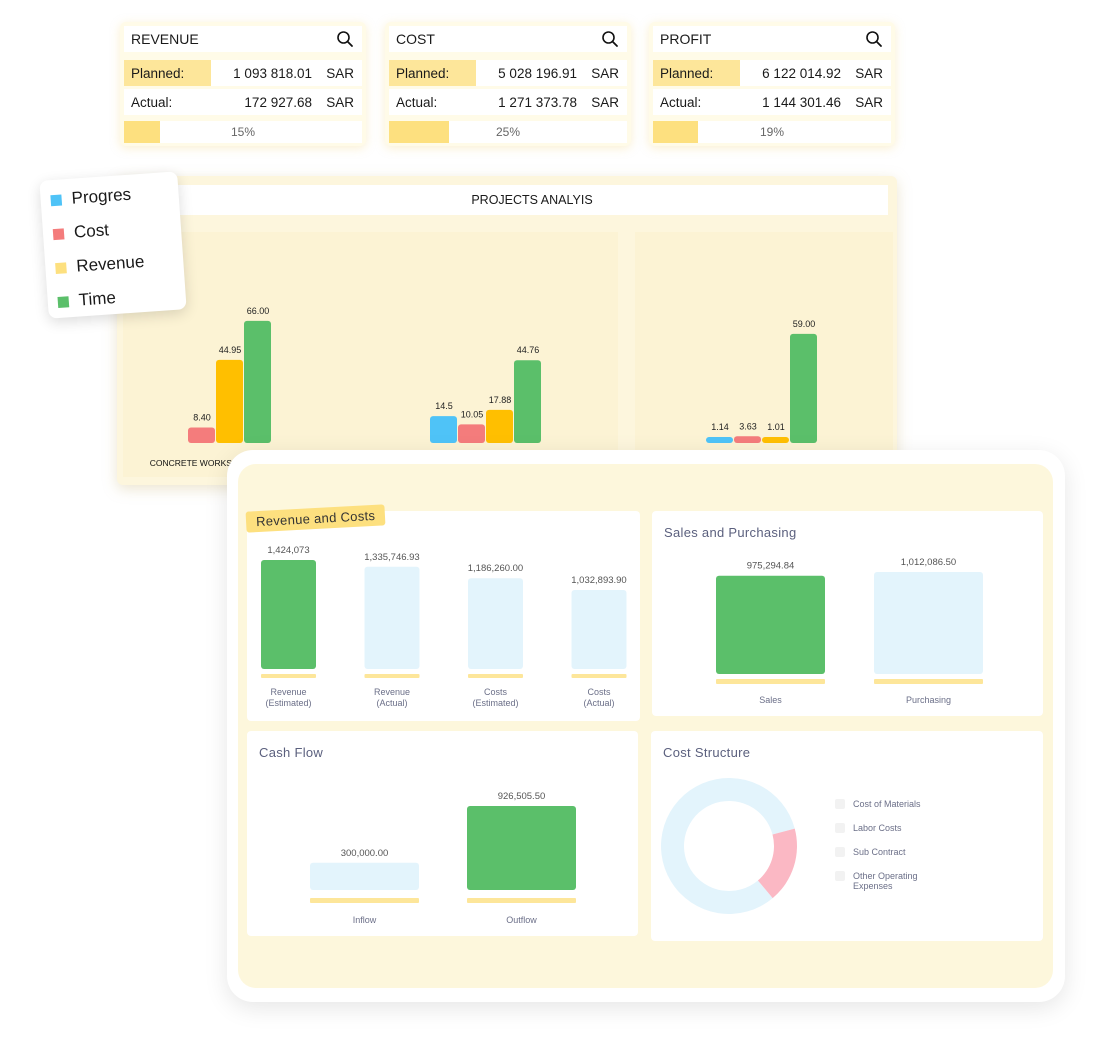 The width and height of the screenshot is (1102, 1038). I want to click on kpi-header: REVENUE, so click(243, 39).